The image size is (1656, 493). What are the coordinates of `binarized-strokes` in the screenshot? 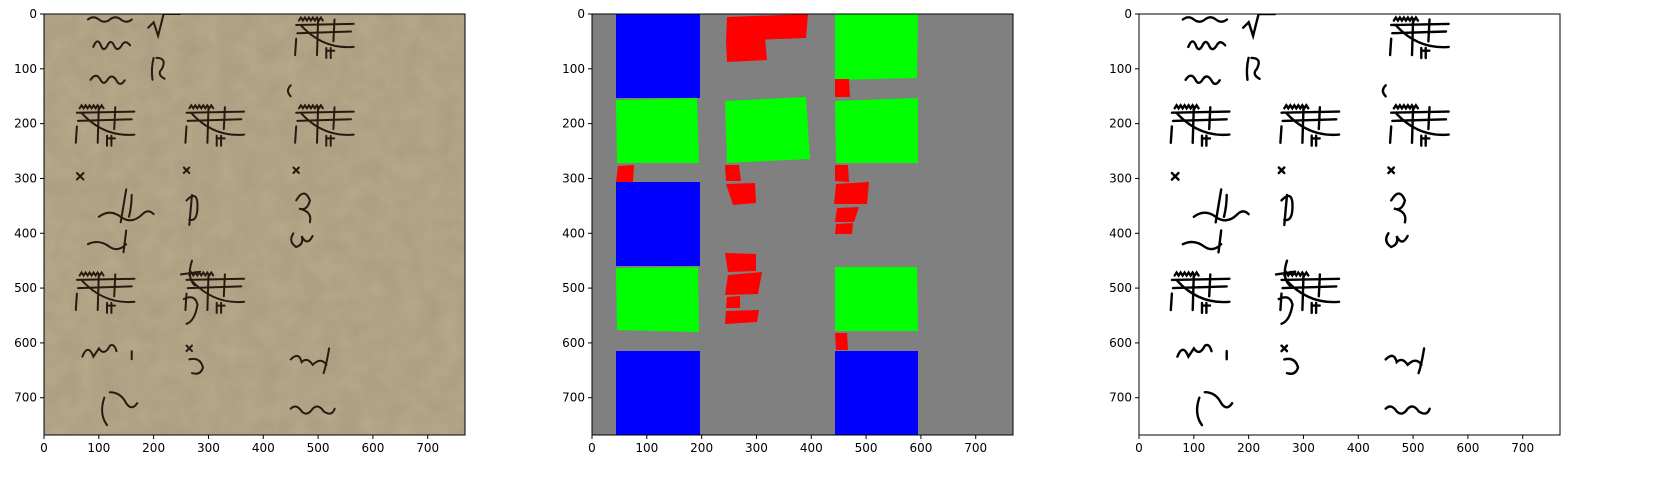 It's located at (1309, 220).